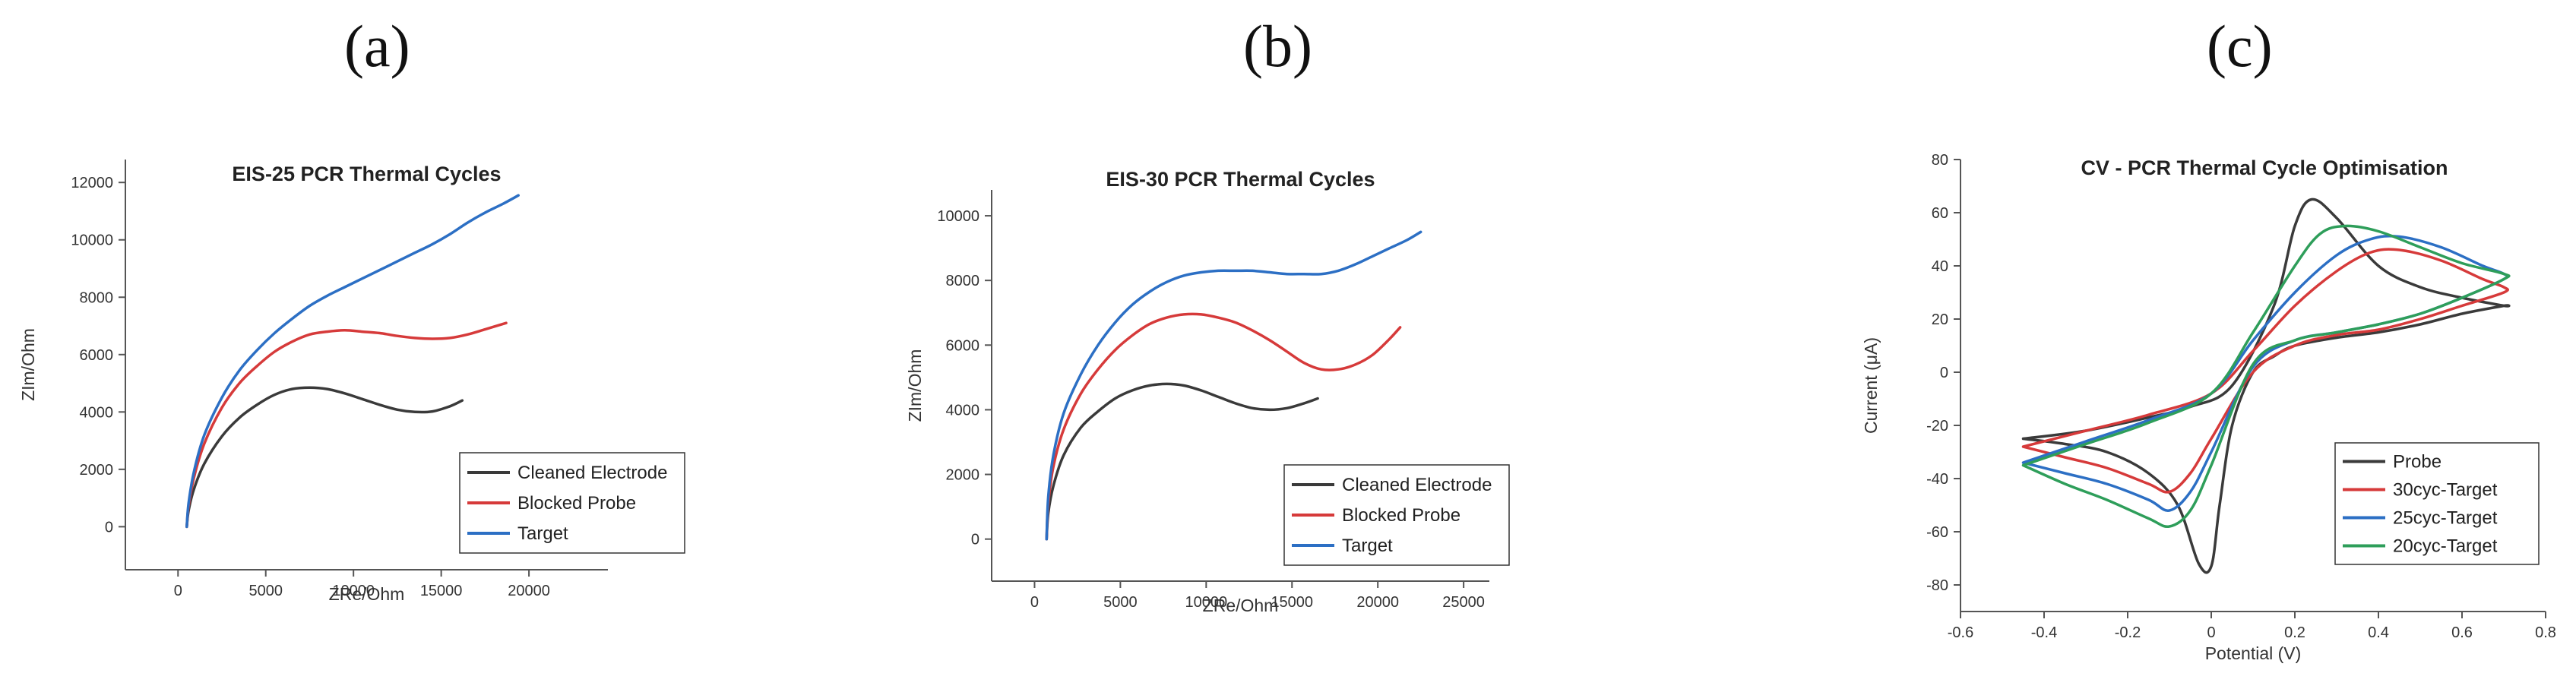  Describe the element at coordinates (1463, 602) in the screenshot. I see `x-tick-label: 25000` at that location.